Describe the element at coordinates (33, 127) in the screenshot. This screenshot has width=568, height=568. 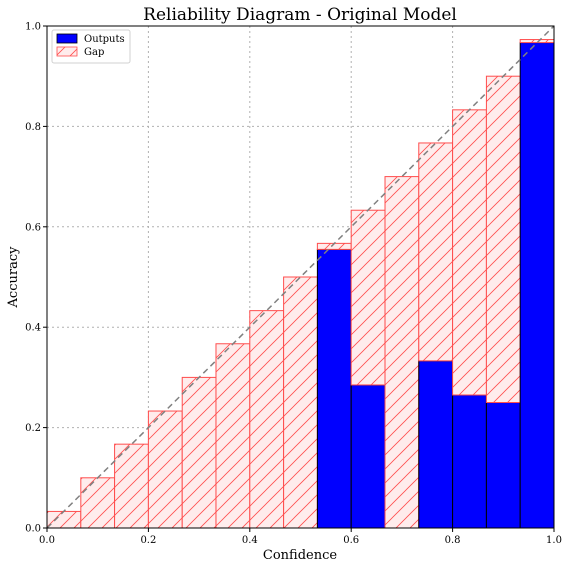
I see `y-tick-label: 0.8` at that location.